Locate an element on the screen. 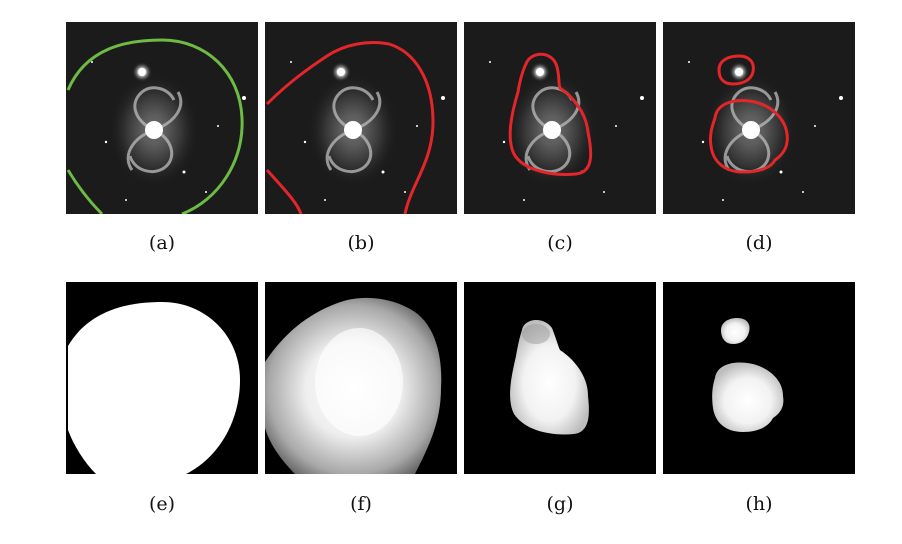 The width and height of the screenshot is (902, 544). caption-f: (f) is located at coordinates (361, 504).